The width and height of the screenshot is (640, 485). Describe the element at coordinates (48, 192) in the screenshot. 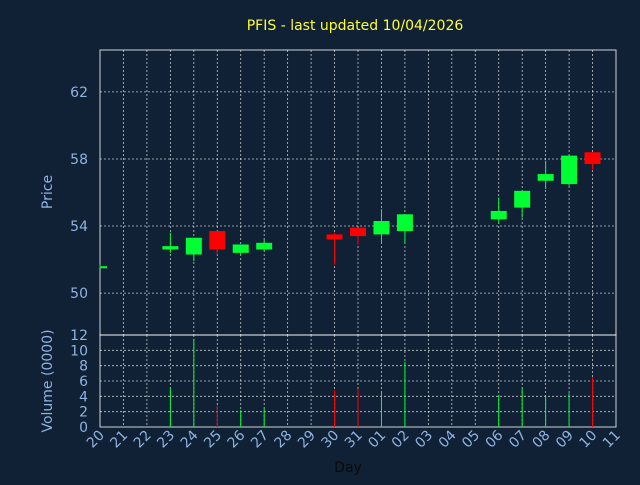

I see `price-axis-label: Price` at that location.